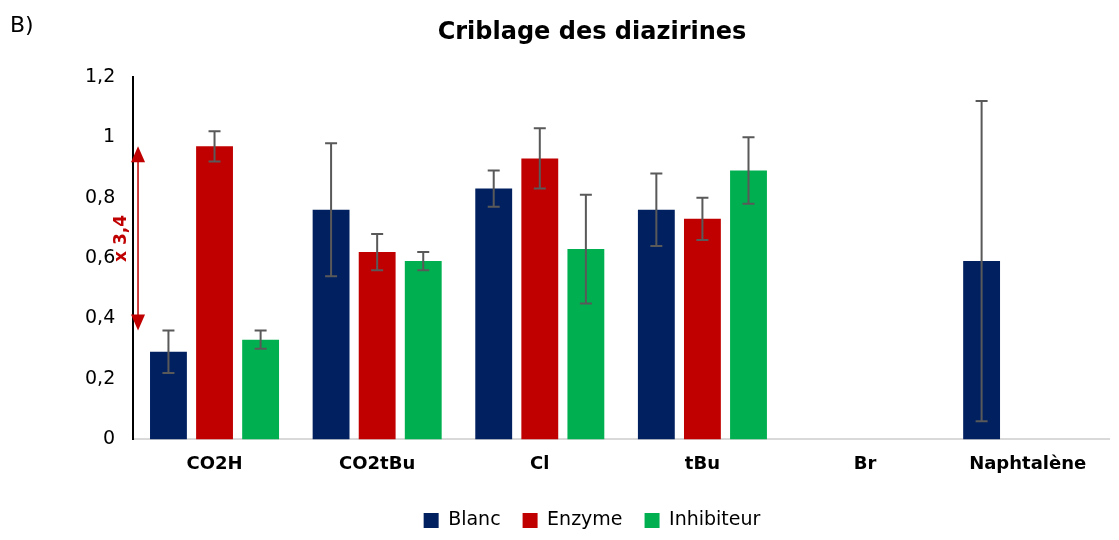 Image resolution: width=1119 pixels, height=540 pixels. Describe the element at coordinates (109, 437) in the screenshot. I see `y-tick-label: 0` at that location.